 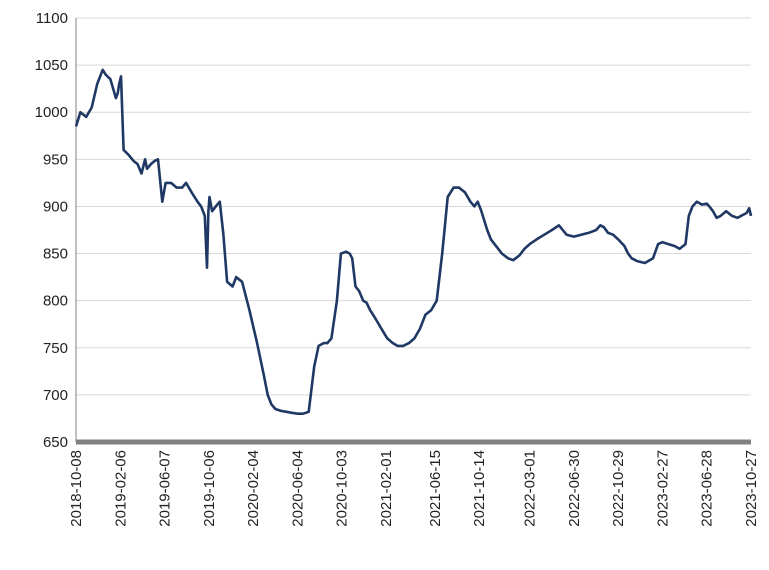 I want to click on x-tick-label: 2020-06-04, so click(x=297, y=488).